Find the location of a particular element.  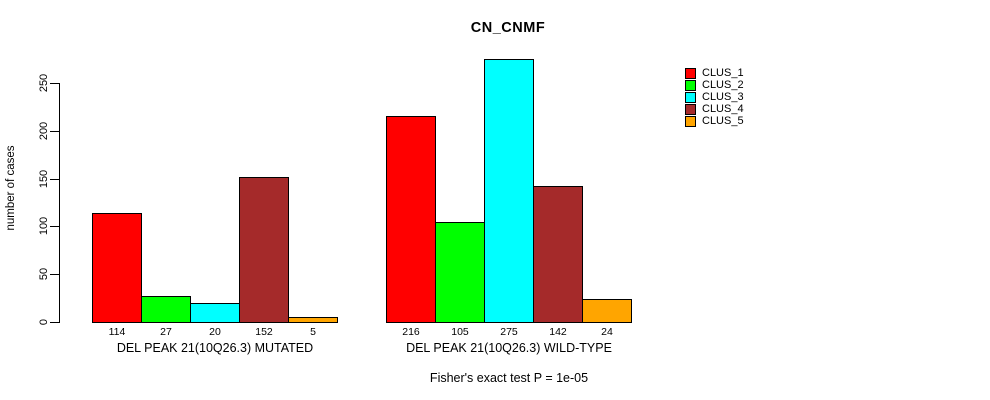

bar-value-label: 114 is located at coordinates (117, 332).